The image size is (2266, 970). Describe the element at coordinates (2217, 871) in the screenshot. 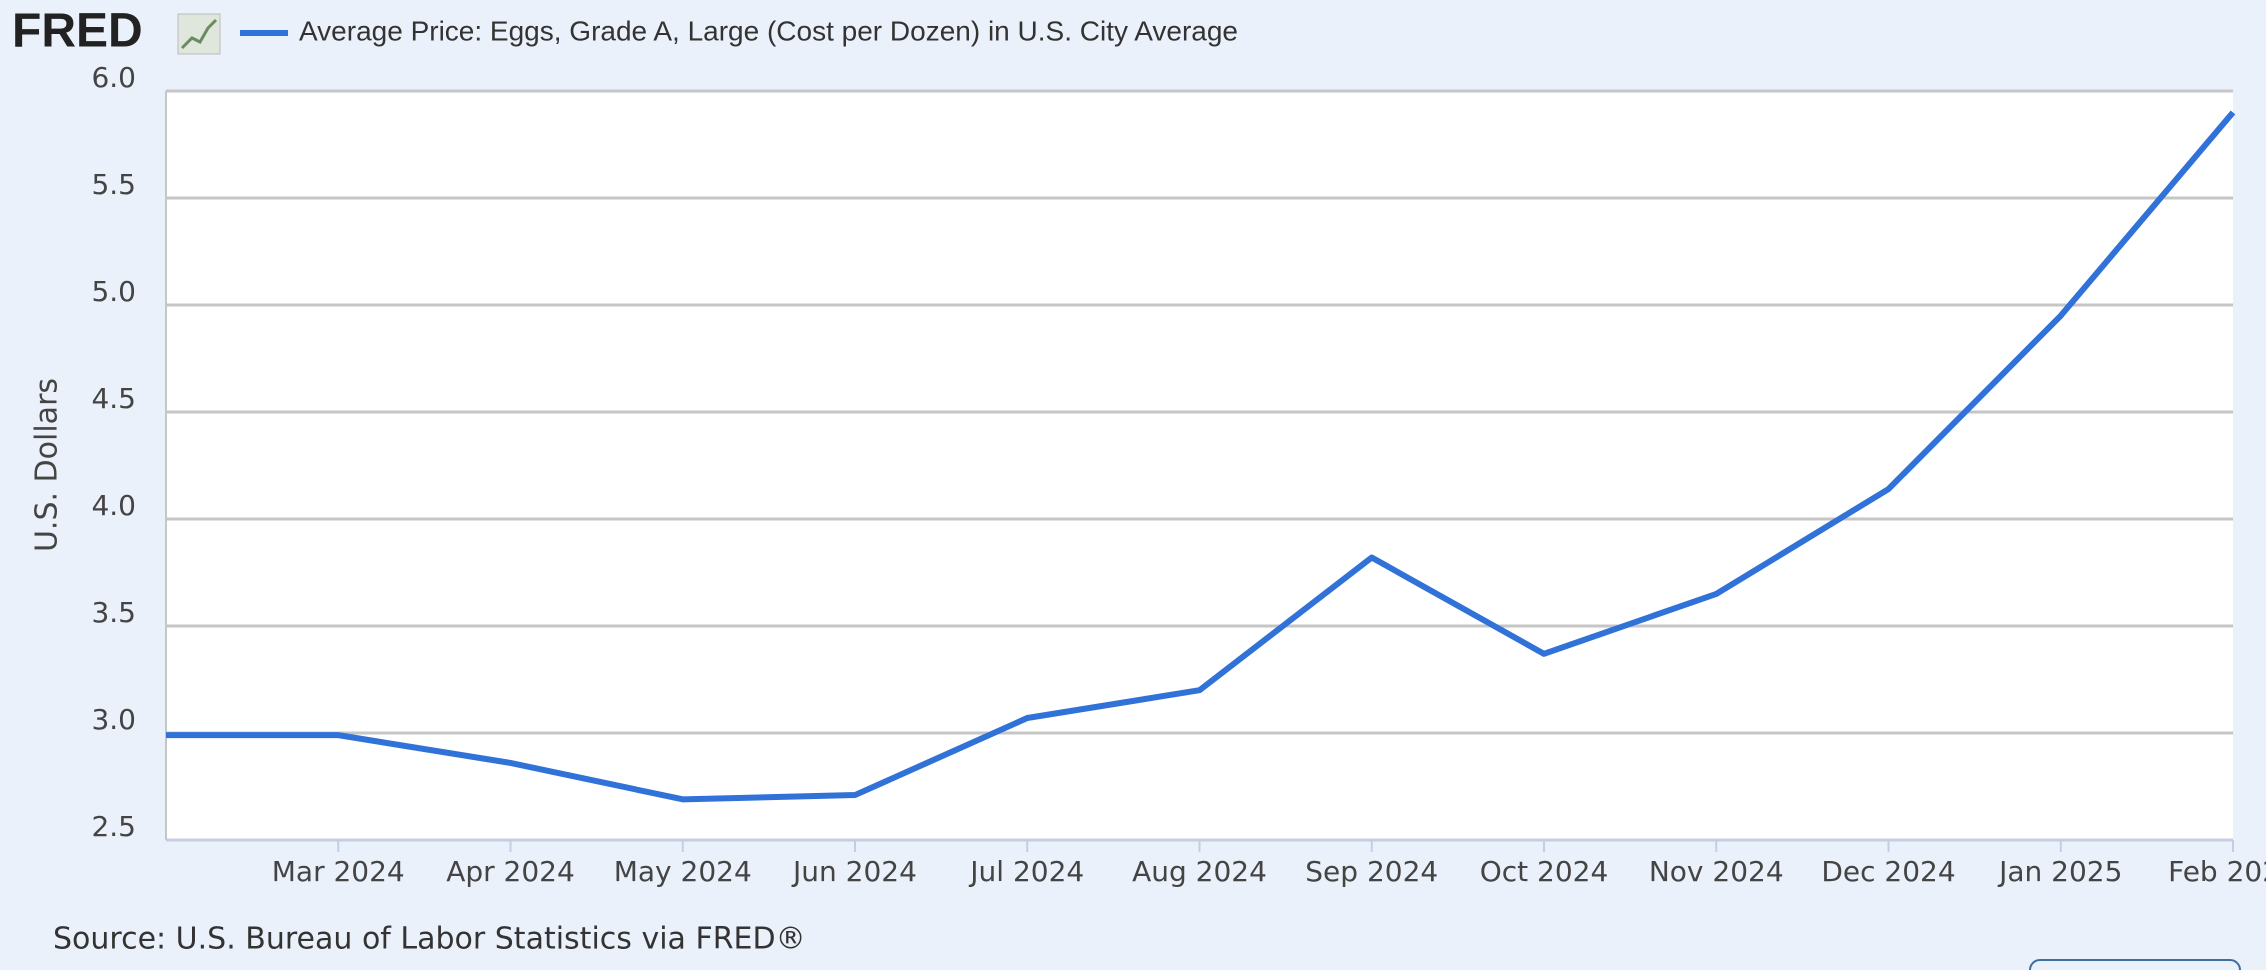

I see `x-tick-label: Feb 2025` at that location.